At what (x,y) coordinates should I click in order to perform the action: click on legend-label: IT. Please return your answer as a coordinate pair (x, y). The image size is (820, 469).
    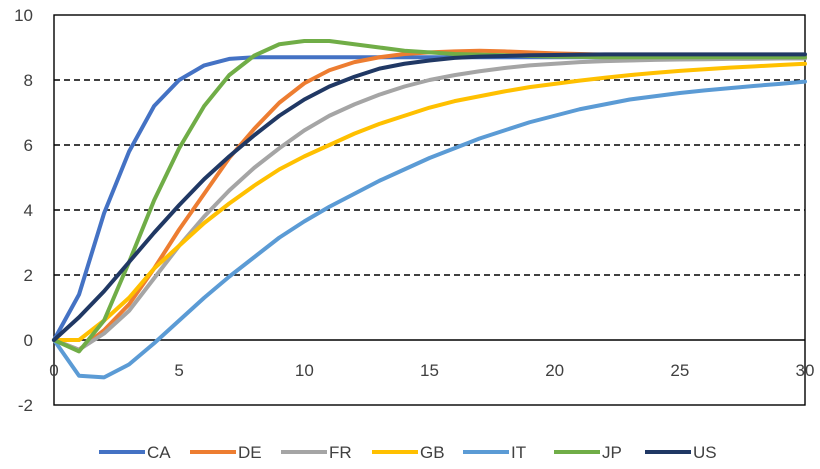
    Looking at the image, I should click on (518, 452).